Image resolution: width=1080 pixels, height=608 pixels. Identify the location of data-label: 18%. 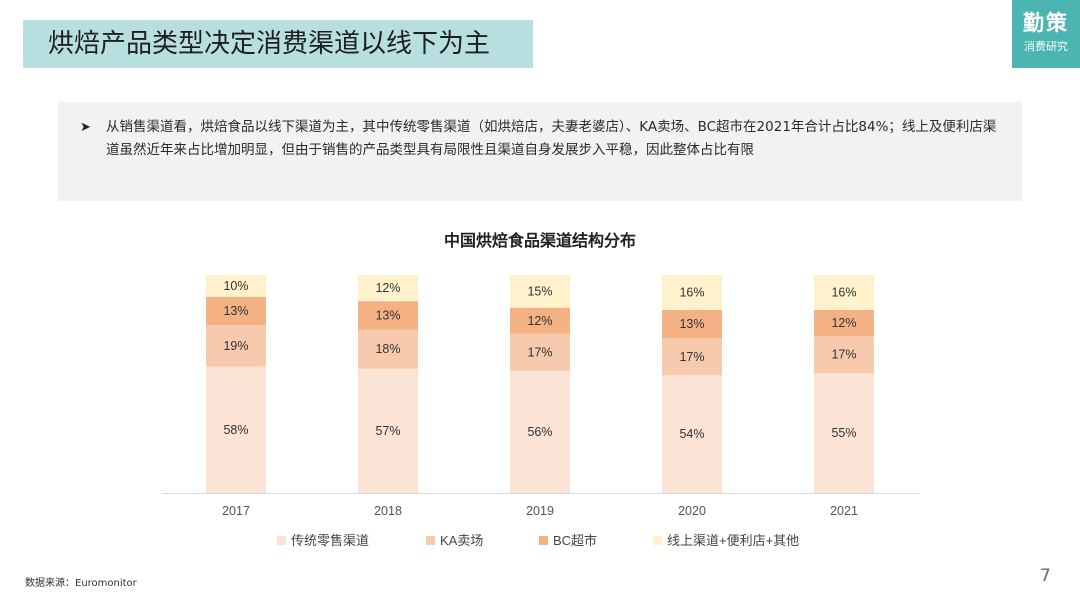
(387, 349).